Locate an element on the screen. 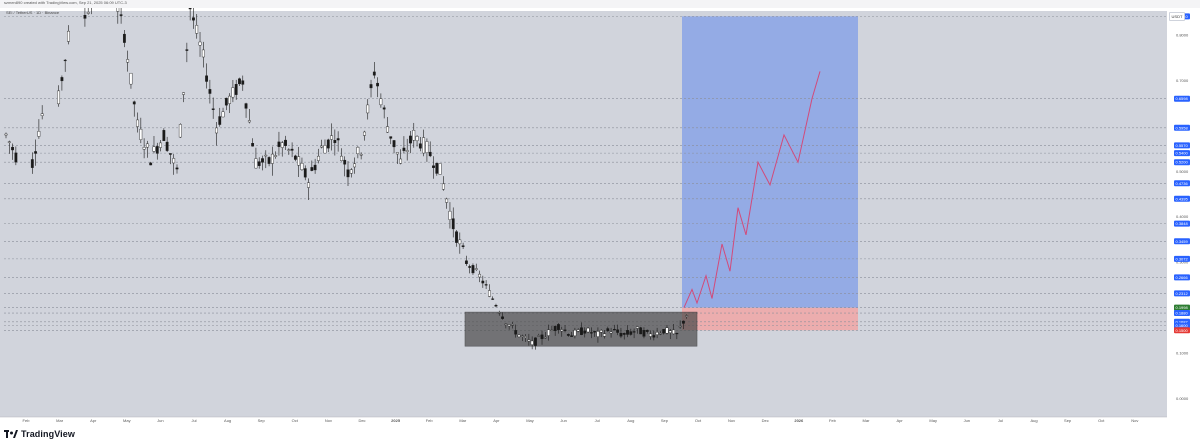  time-axis-label: Mar is located at coordinates (60, 420).